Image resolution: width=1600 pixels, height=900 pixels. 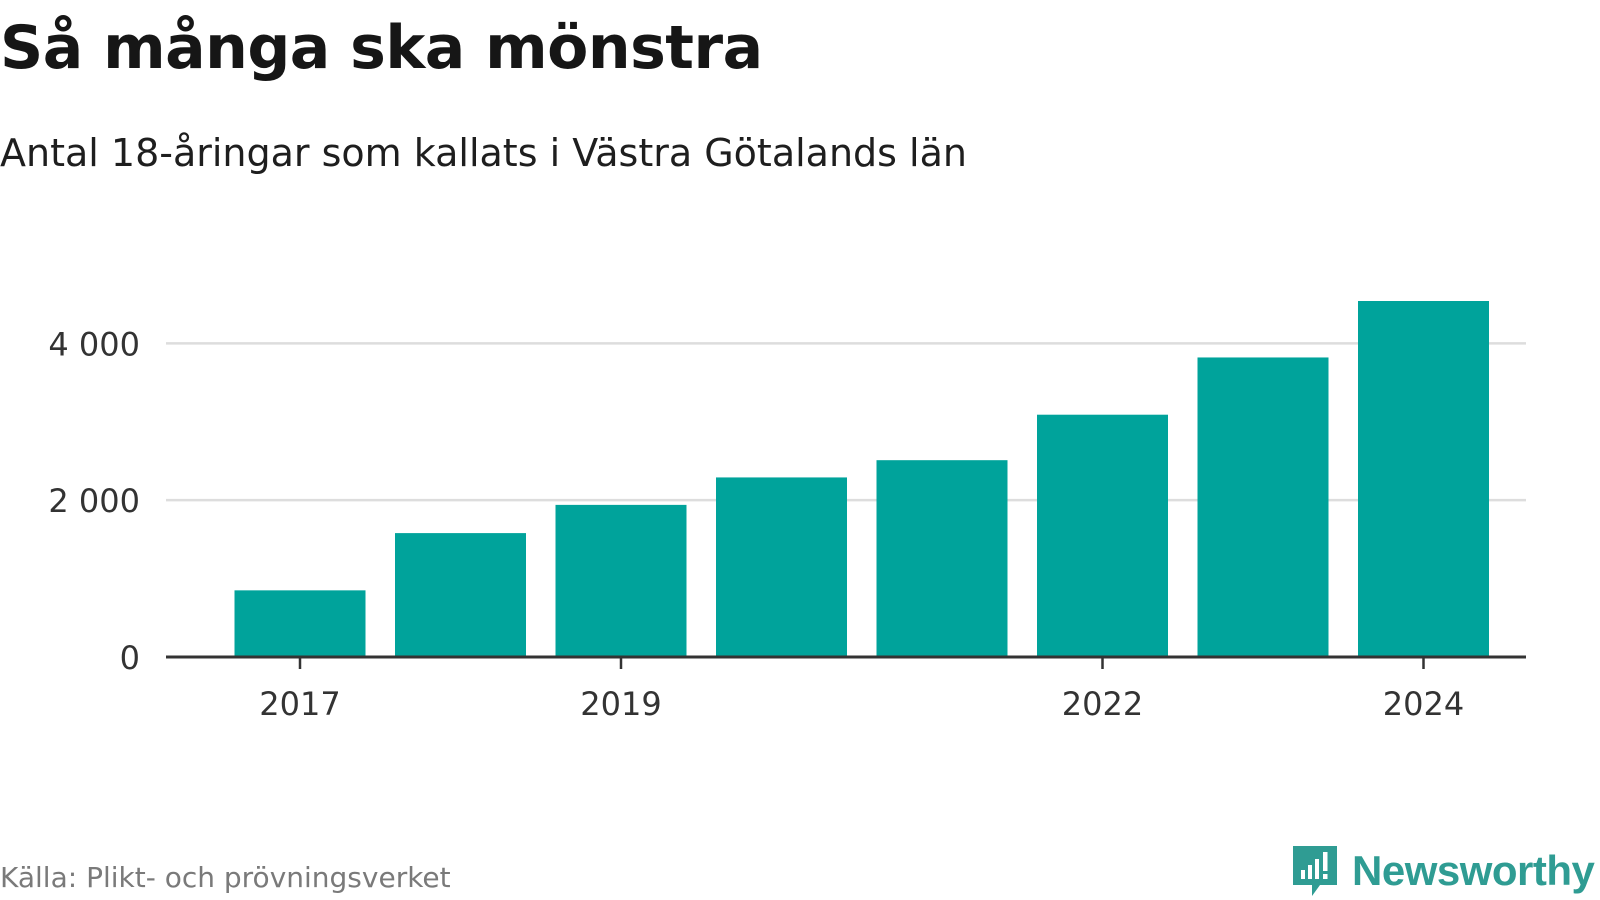 What do you see at coordinates (1102, 704) in the screenshot?
I see `x-tick-label: 2022` at bounding box center [1102, 704].